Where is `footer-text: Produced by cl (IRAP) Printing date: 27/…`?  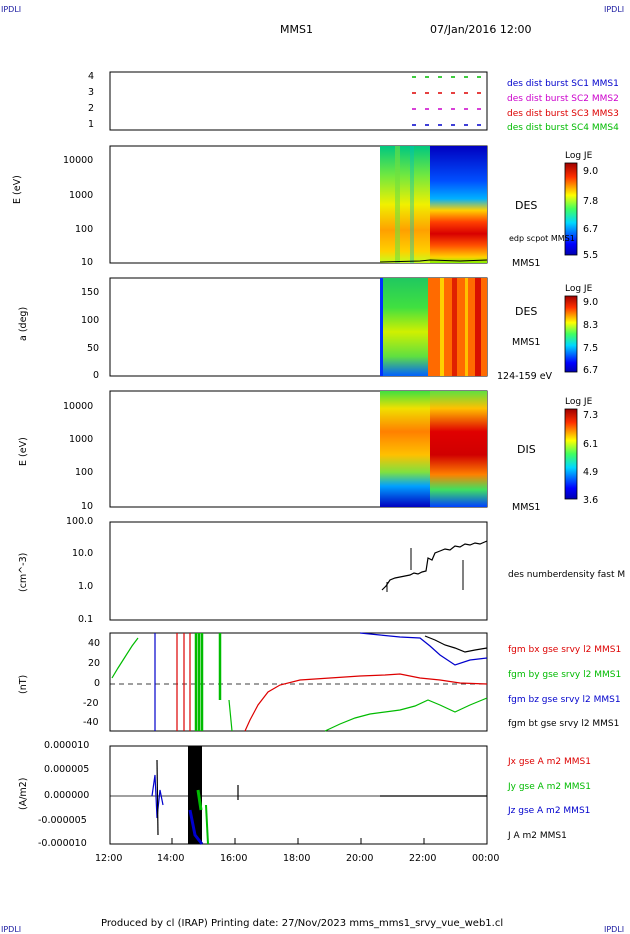
footer-text: Produced by cl (IRAP) Printing date: 27/… is located at coordinates (302, 923).